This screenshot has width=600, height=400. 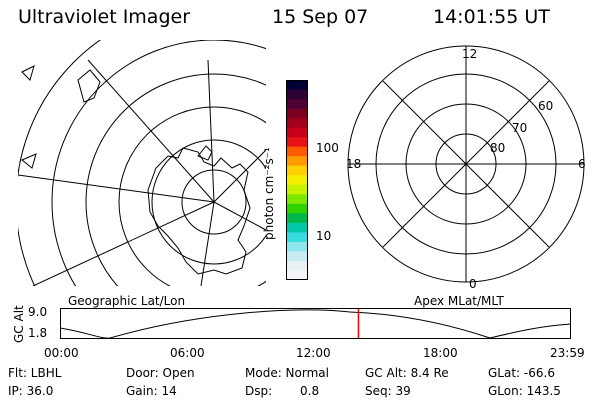 What do you see at coordinates (38, 312) in the screenshot?
I see `timeline-ytick-top: 9.0` at bounding box center [38, 312].